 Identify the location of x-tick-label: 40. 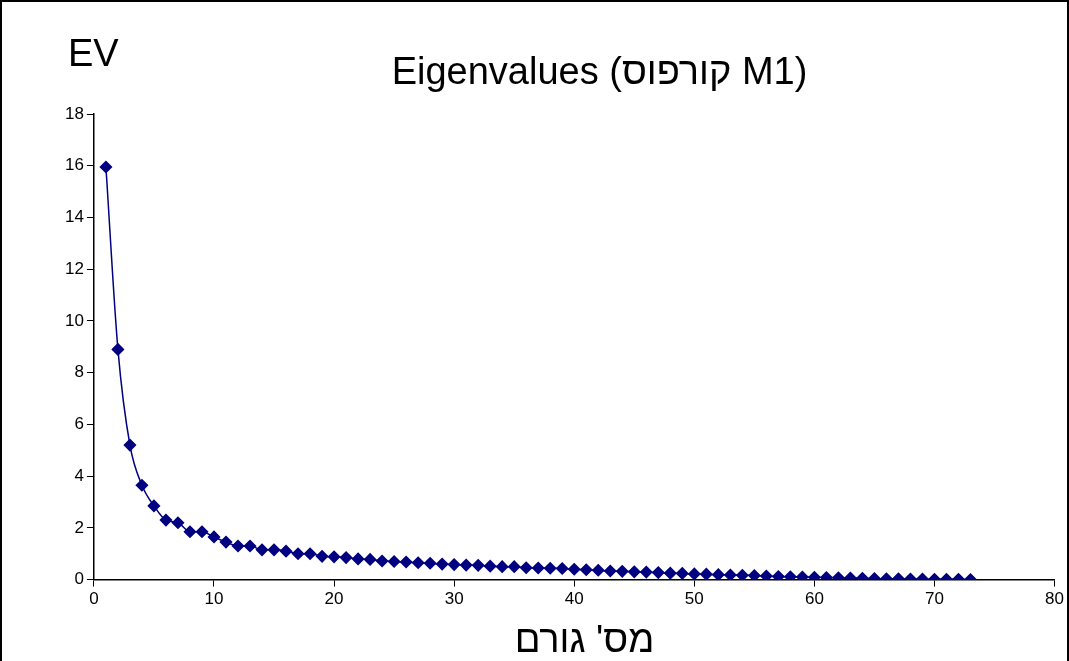
(574, 599).